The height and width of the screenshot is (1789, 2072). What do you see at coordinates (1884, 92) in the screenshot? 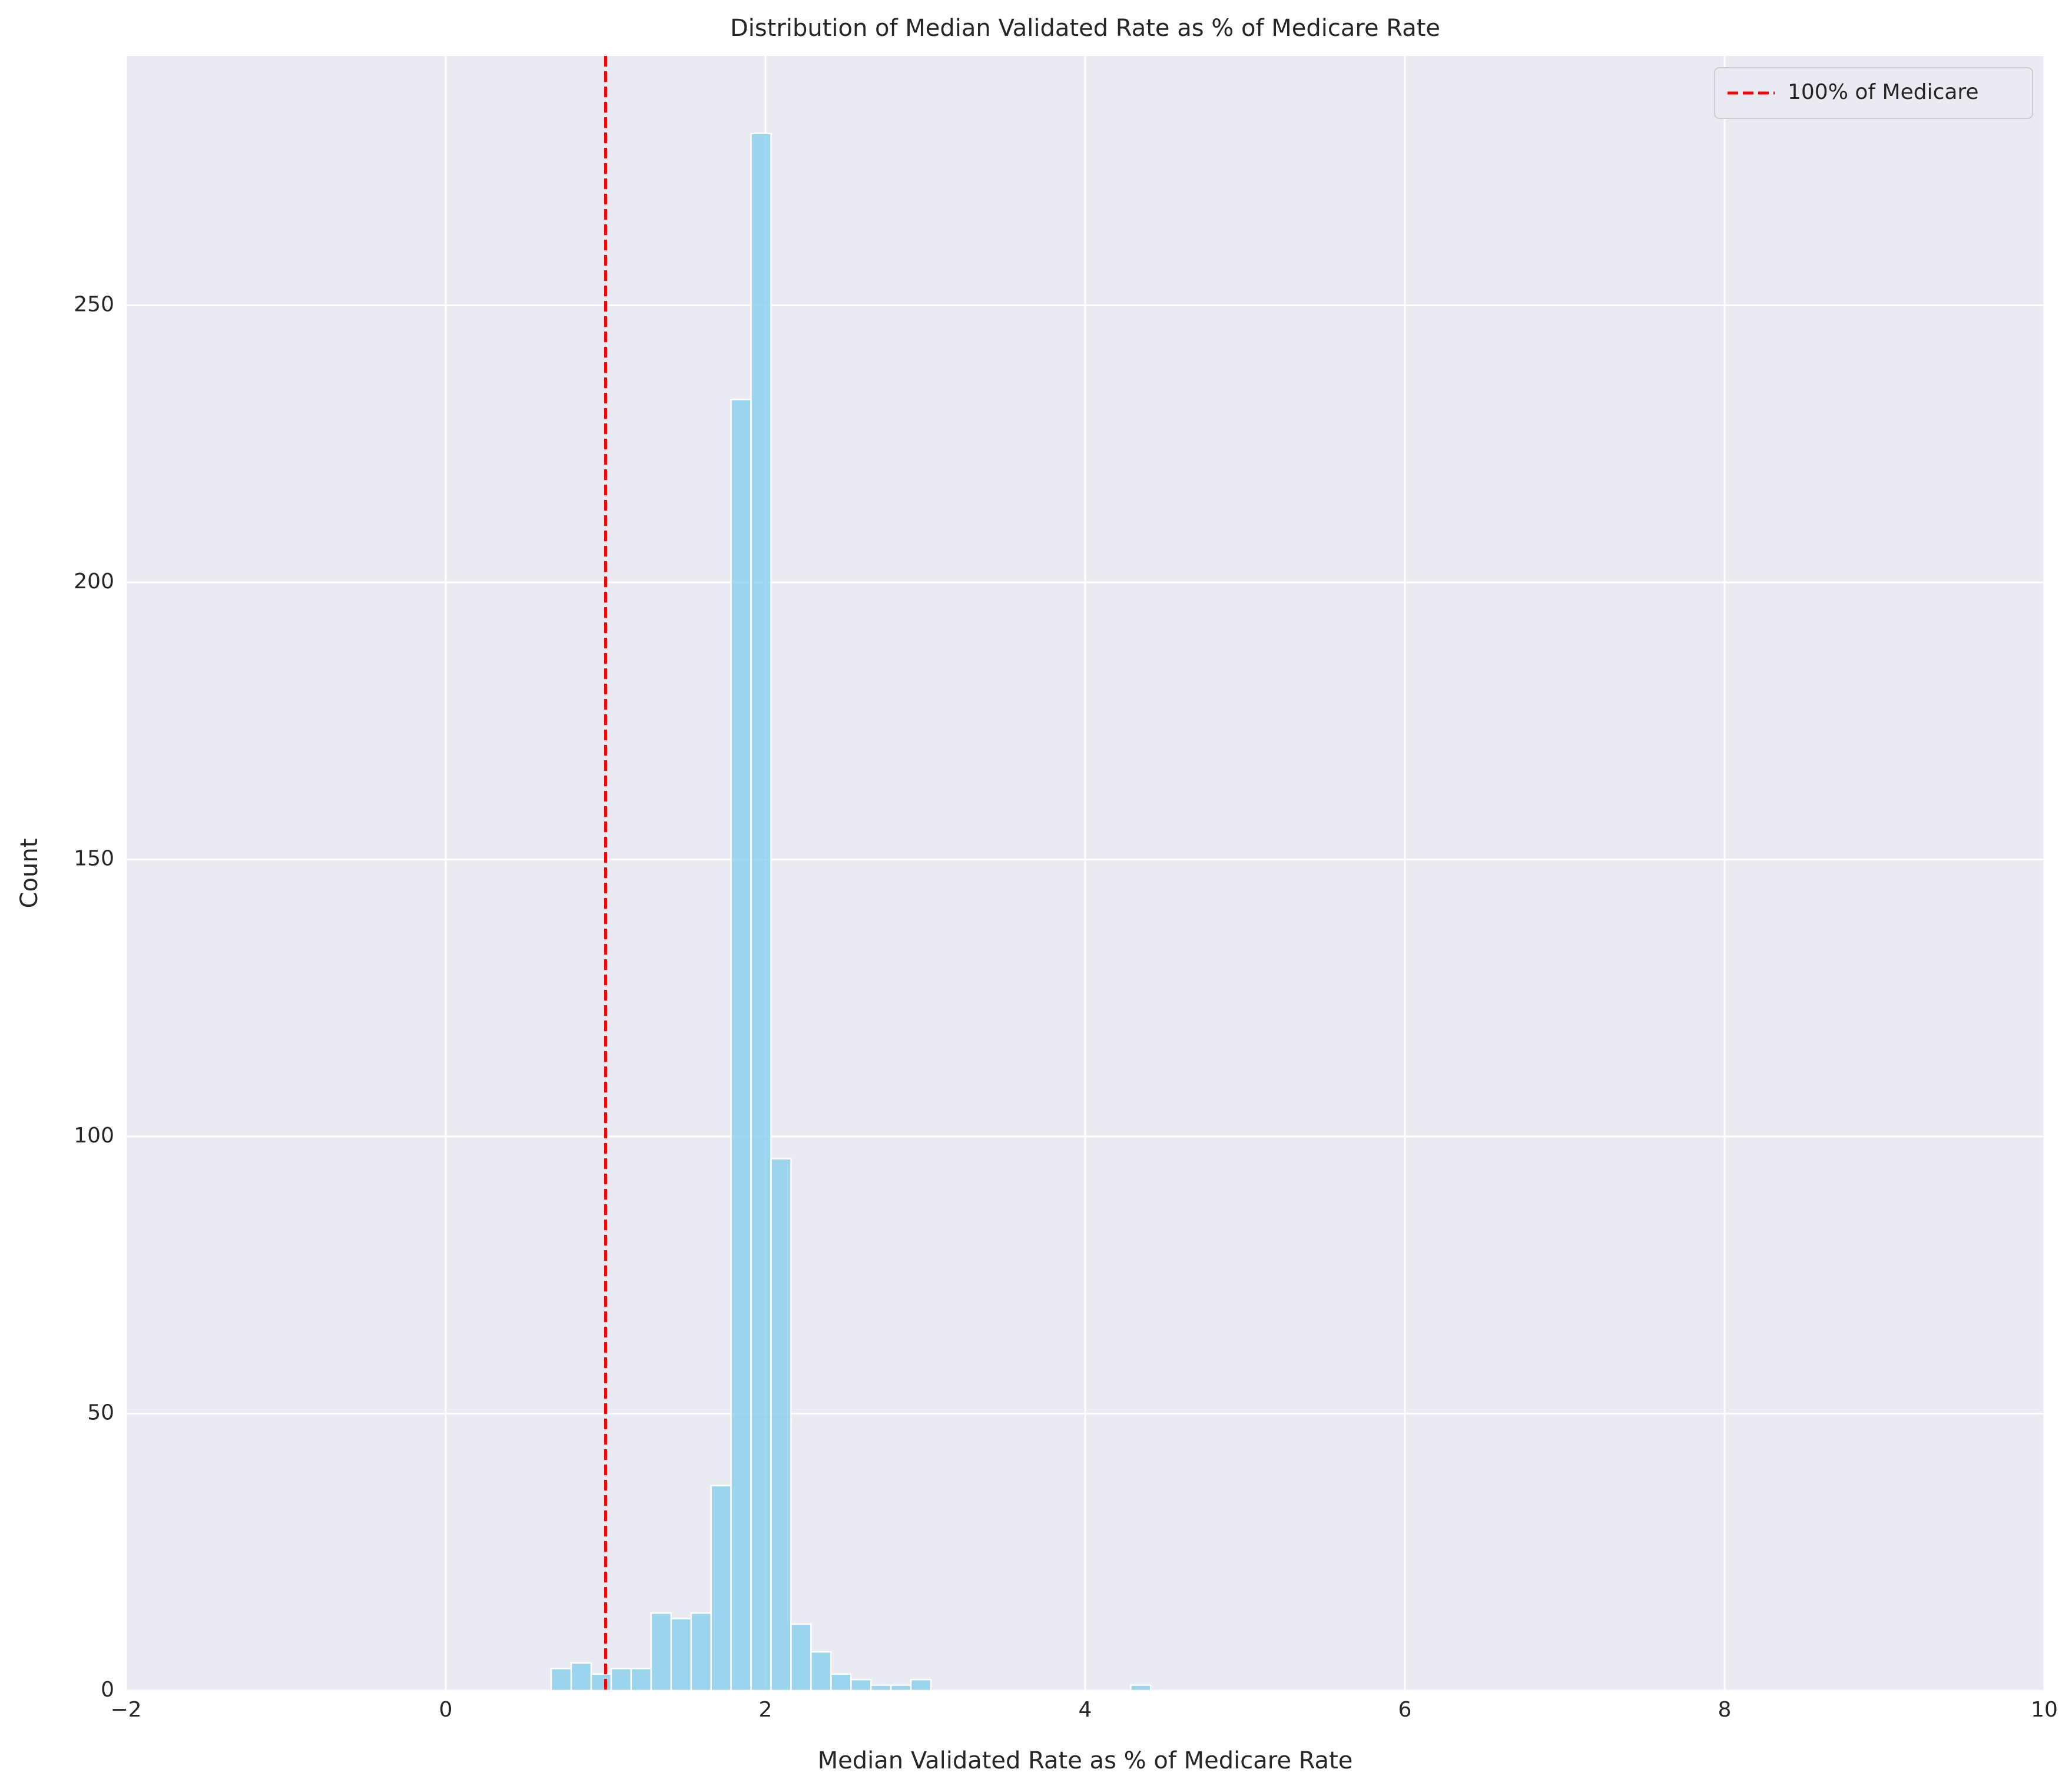
I see `legend-label: 100% of Medicare` at bounding box center [1884, 92].